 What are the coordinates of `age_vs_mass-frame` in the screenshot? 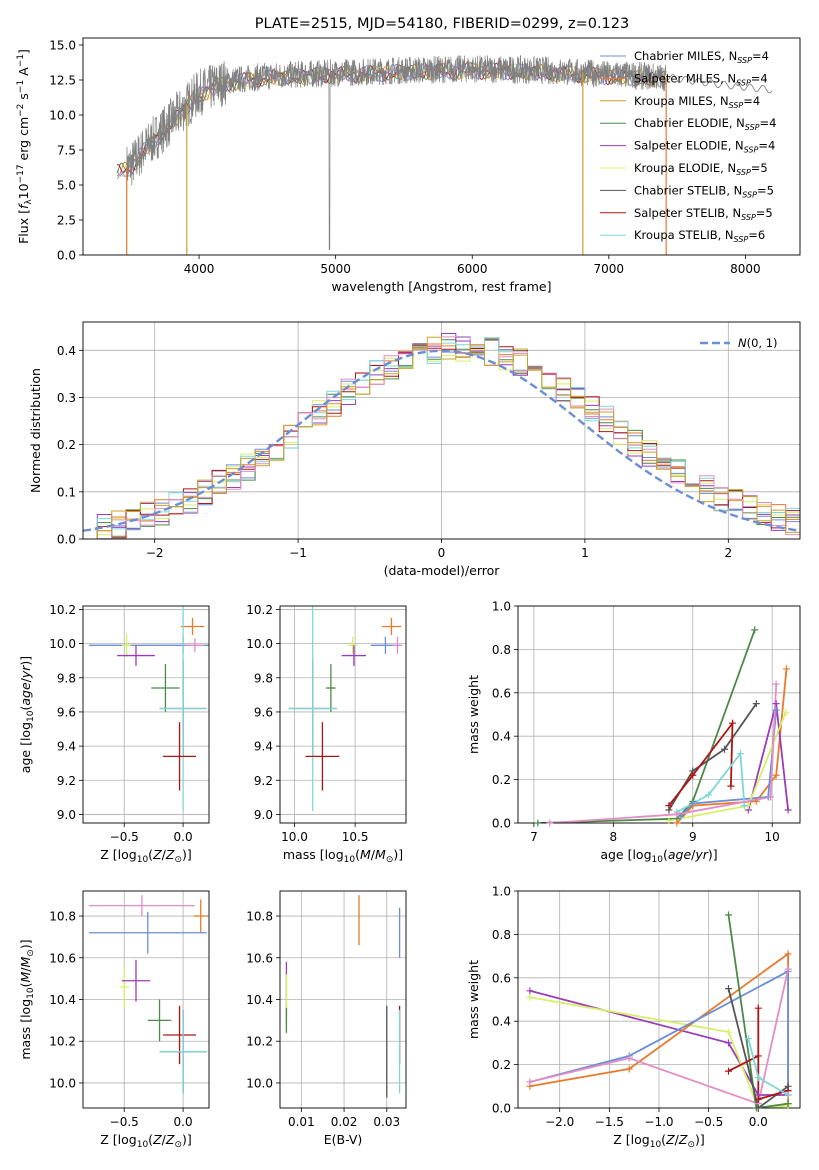 It's located at (343, 714).